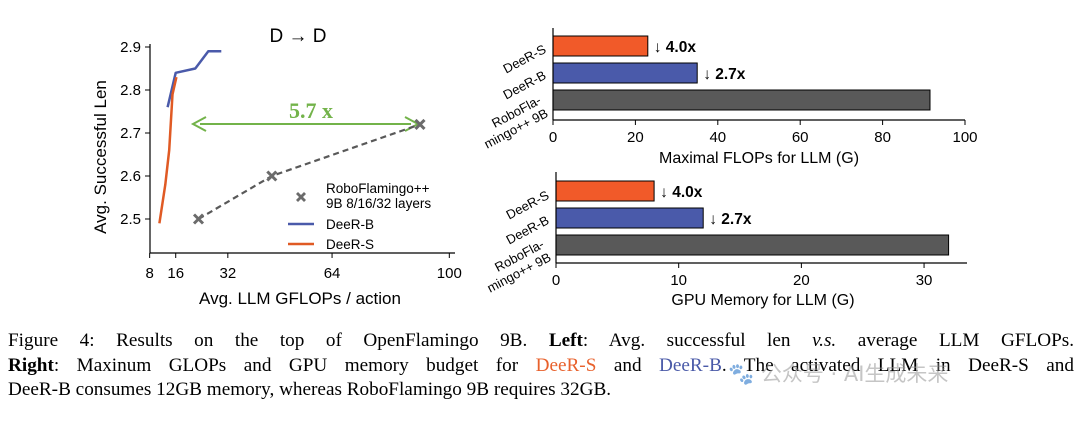  What do you see at coordinates (838, 374) in the screenshot?
I see `watermark: 🐾 公众号 · AI生成未来` at bounding box center [838, 374].